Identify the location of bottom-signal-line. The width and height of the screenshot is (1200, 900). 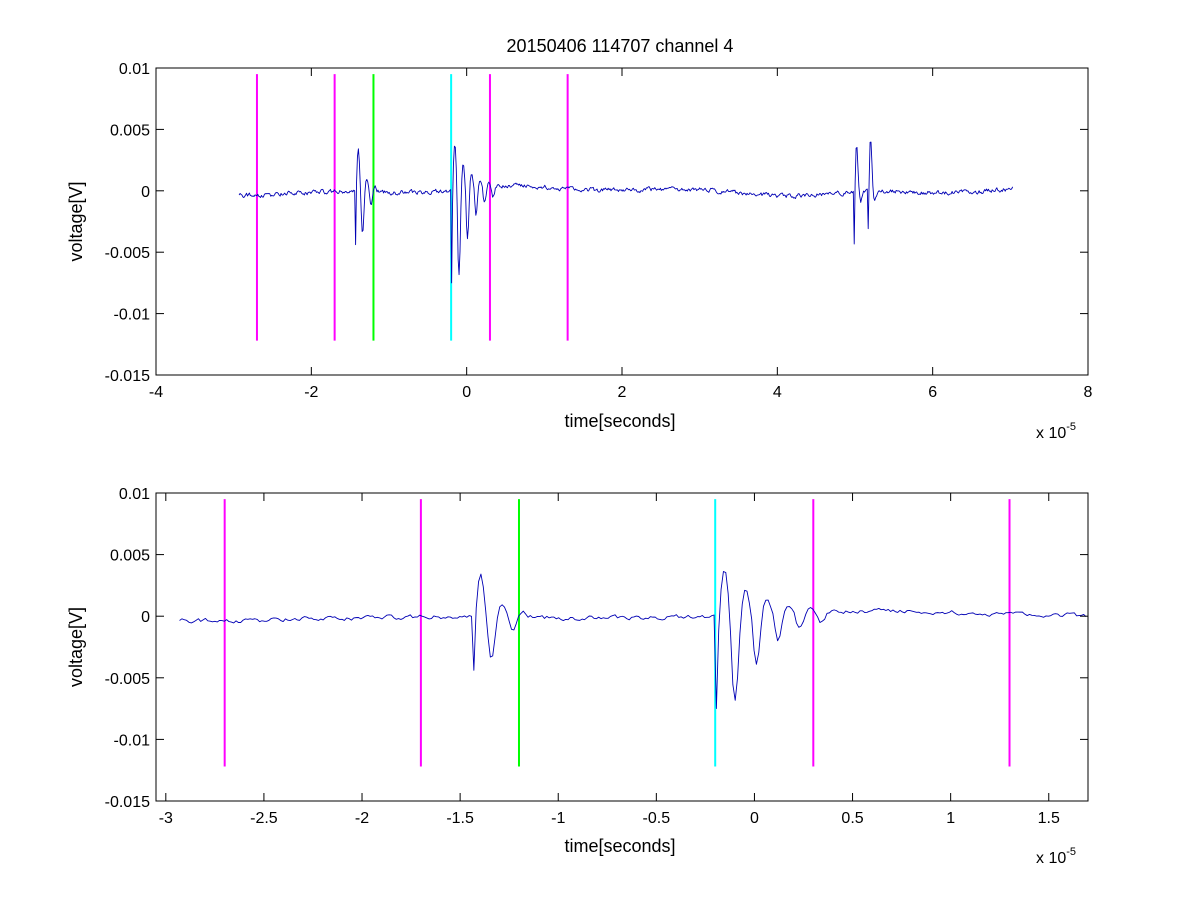
(633, 640).